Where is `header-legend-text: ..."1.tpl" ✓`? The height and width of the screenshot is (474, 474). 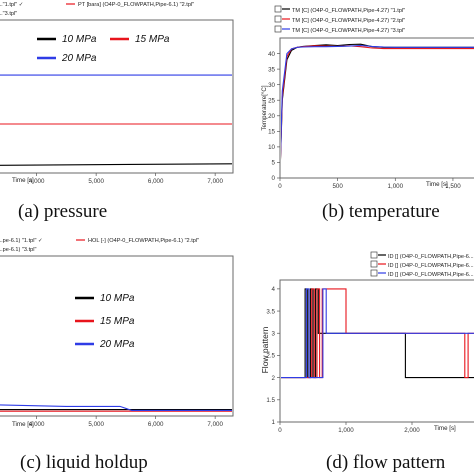
header-legend-text: ..."1.tpl" ✓ is located at coordinates (11, 5).